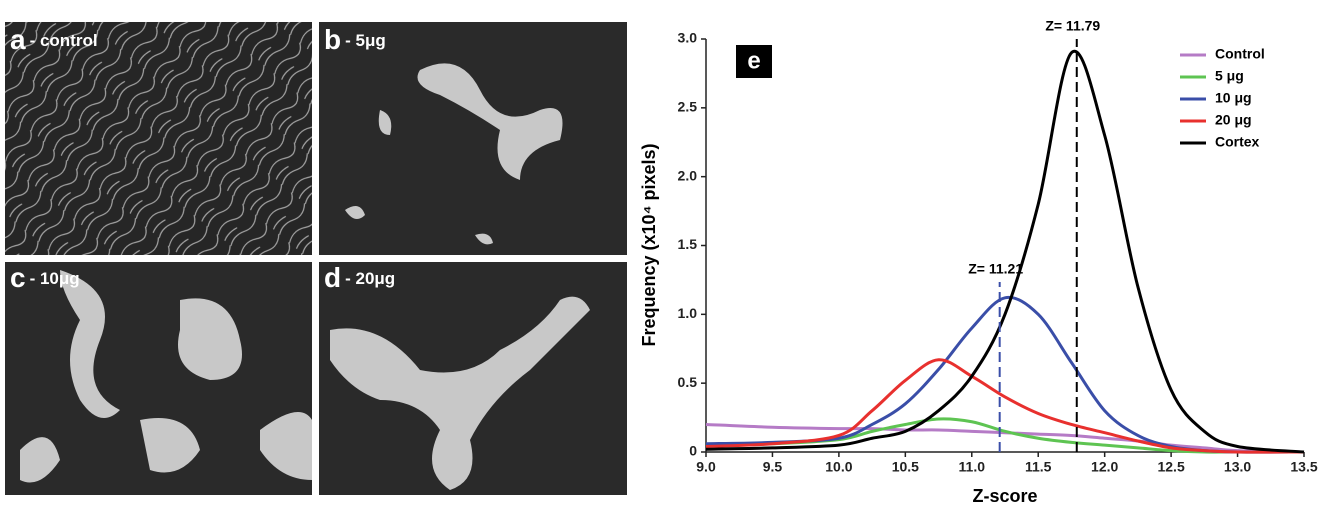 The width and height of the screenshot is (1330, 517). I want to click on panel-caption: - 10μg, so click(55, 278).